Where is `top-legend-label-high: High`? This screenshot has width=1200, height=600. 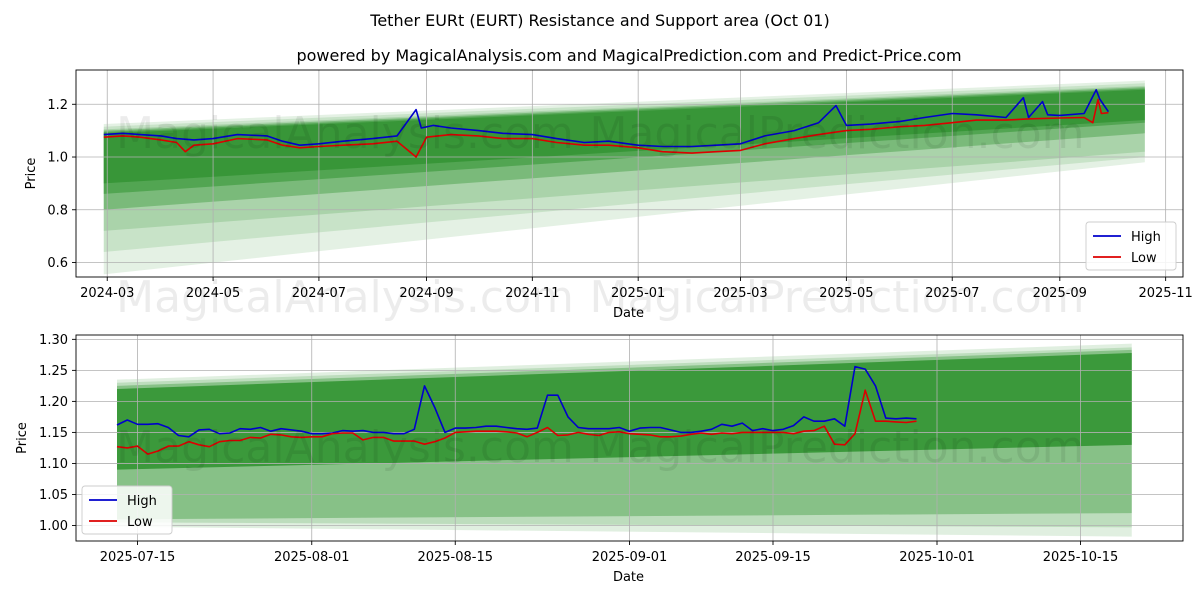 top-legend-label-high: High is located at coordinates (1146, 237).